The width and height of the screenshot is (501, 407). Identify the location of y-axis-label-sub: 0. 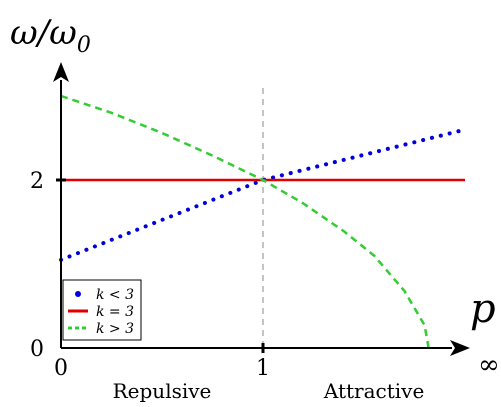
(84, 45).